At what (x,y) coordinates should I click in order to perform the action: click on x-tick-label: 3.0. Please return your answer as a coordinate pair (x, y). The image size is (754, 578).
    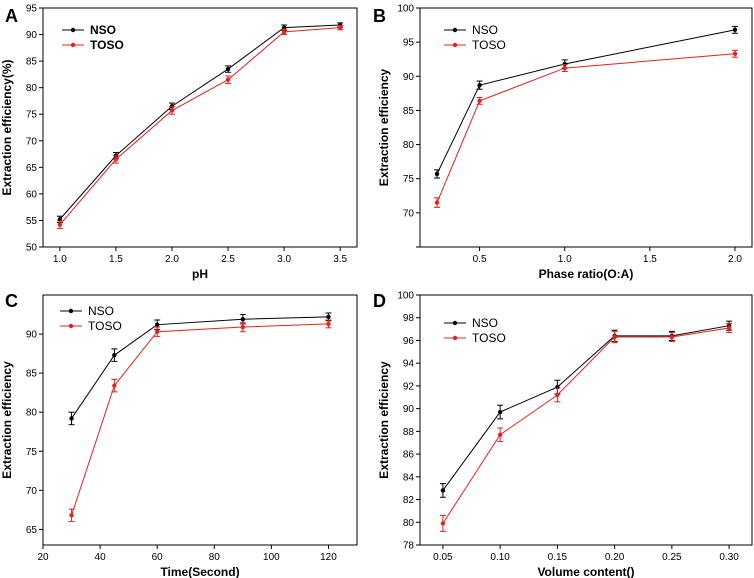
    Looking at the image, I should click on (284, 259).